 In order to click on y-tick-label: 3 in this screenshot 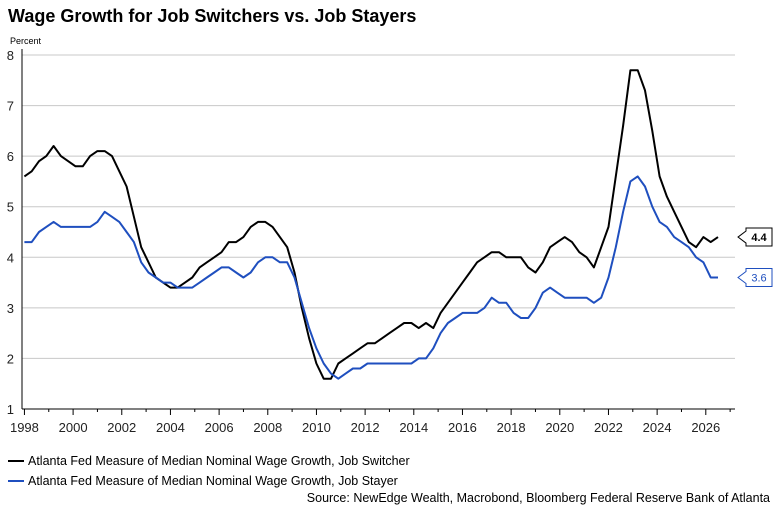, I will do `click(10, 308)`.